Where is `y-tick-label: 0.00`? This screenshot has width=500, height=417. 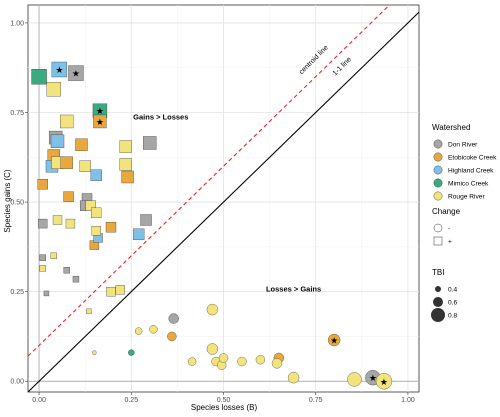
y-tick-label: 0.00 is located at coordinates (17, 382).